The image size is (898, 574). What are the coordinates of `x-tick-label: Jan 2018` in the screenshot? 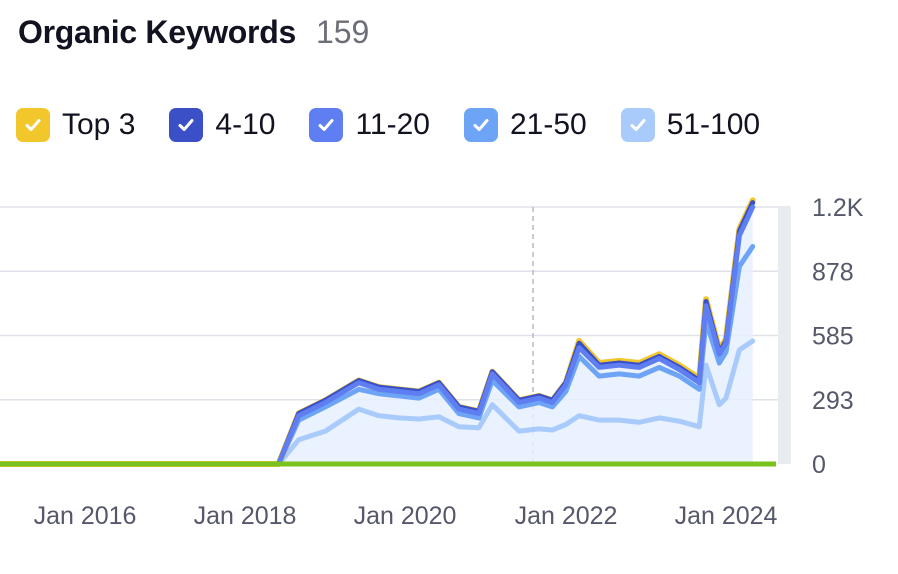 It's located at (245, 516).